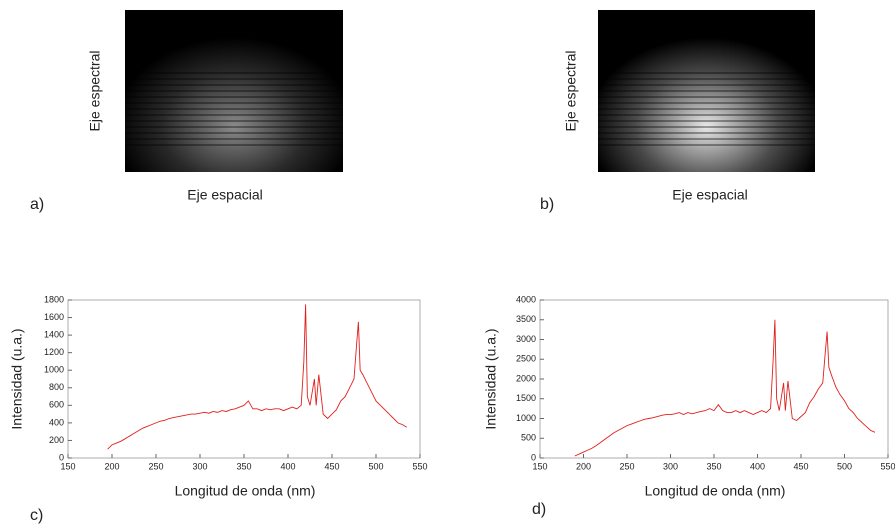  What do you see at coordinates (526, 319) in the screenshot?
I see `y-tick-label: 3500` at bounding box center [526, 319].